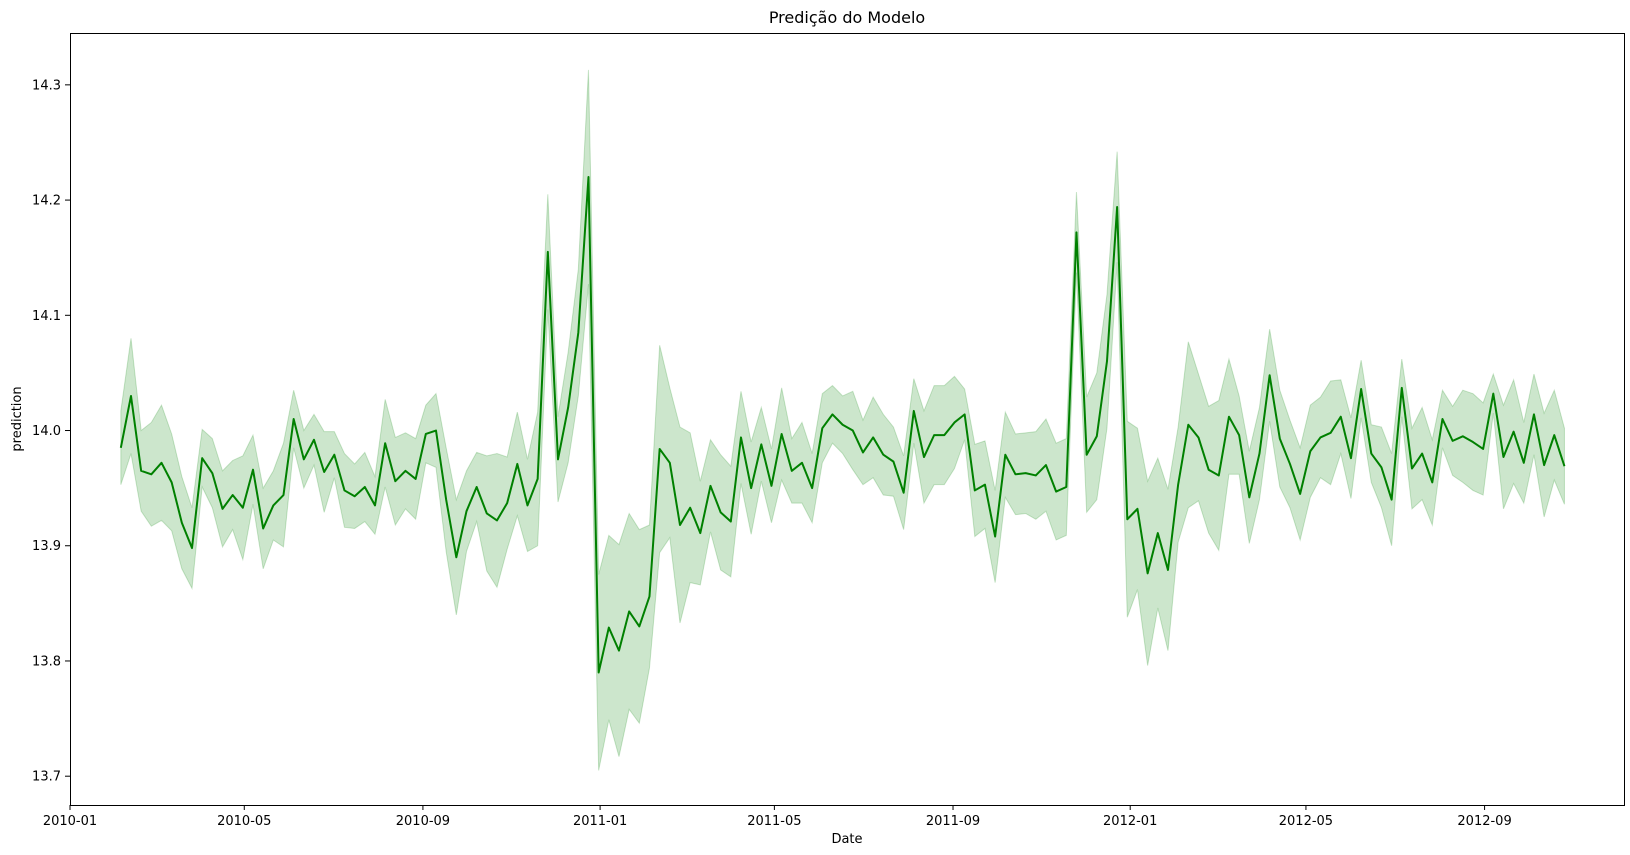  What do you see at coordinates (953, 821) in the screenshot?
I see `x-tick-label: 2011-09` at bounding box center [953, 821].